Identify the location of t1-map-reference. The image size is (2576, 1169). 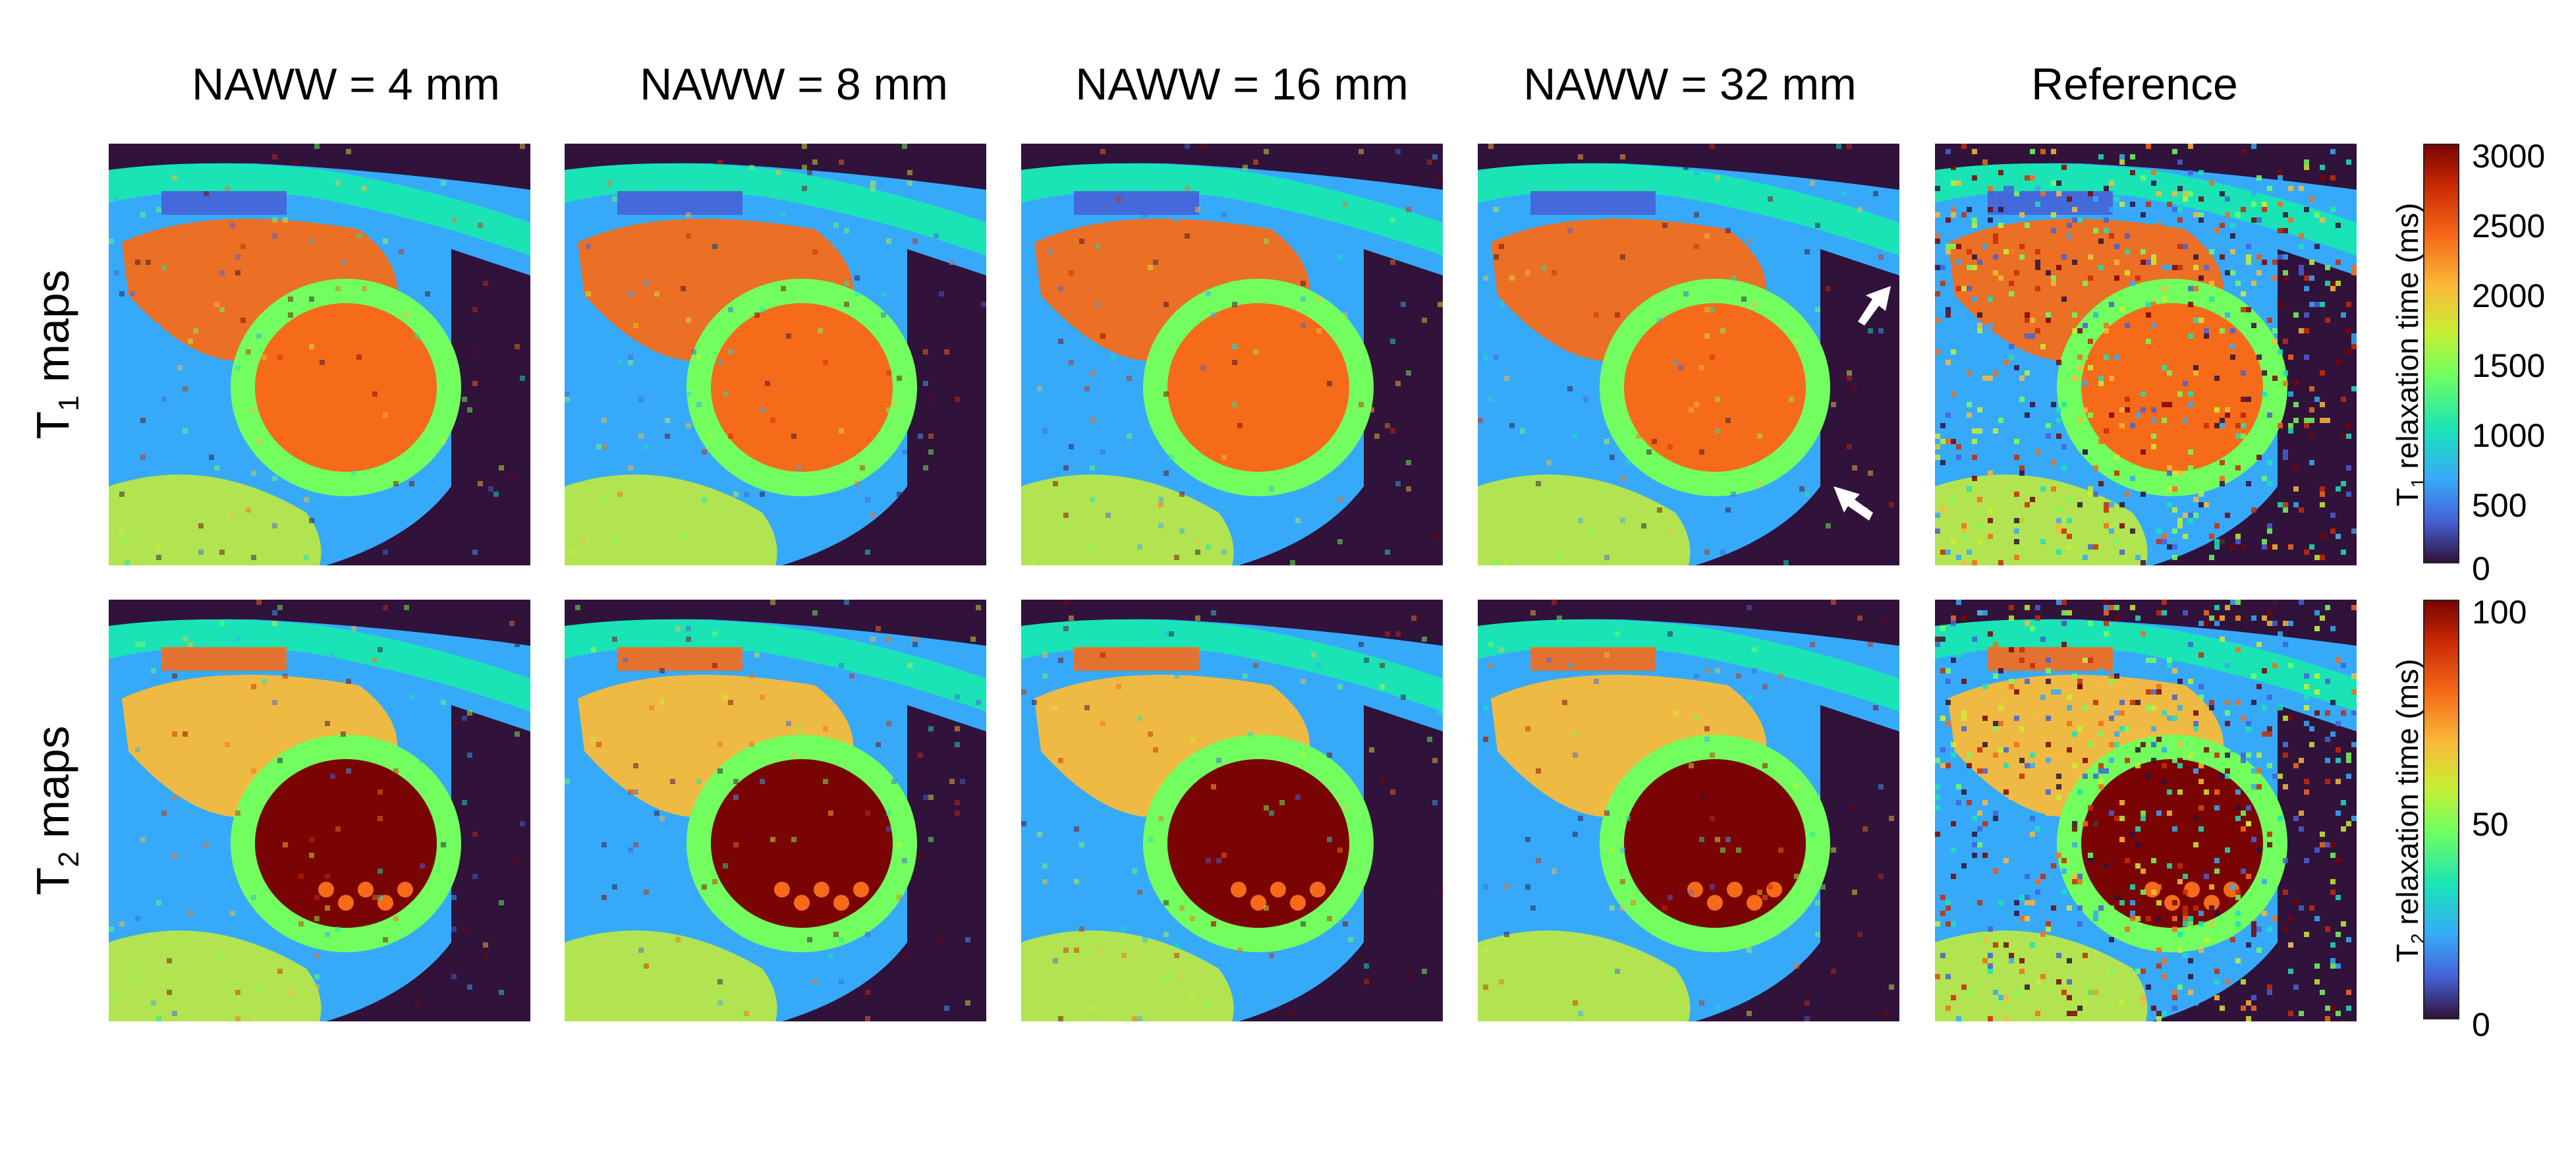
(2146, 354).